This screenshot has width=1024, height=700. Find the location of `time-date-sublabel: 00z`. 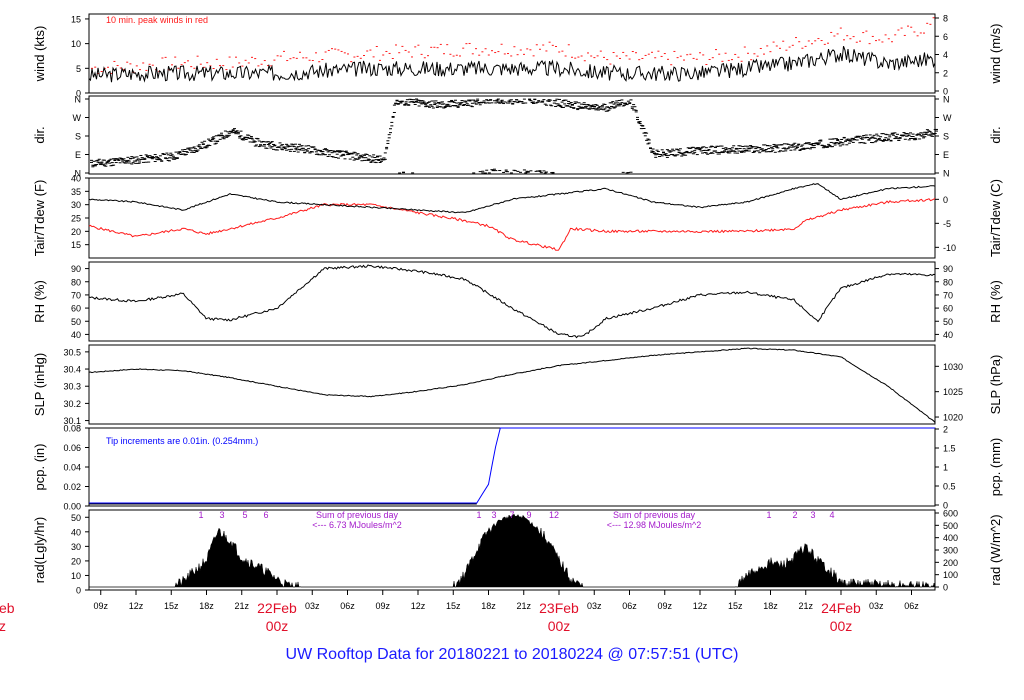

time-date-sublabel: 00z is located at coordinates (277, 626).